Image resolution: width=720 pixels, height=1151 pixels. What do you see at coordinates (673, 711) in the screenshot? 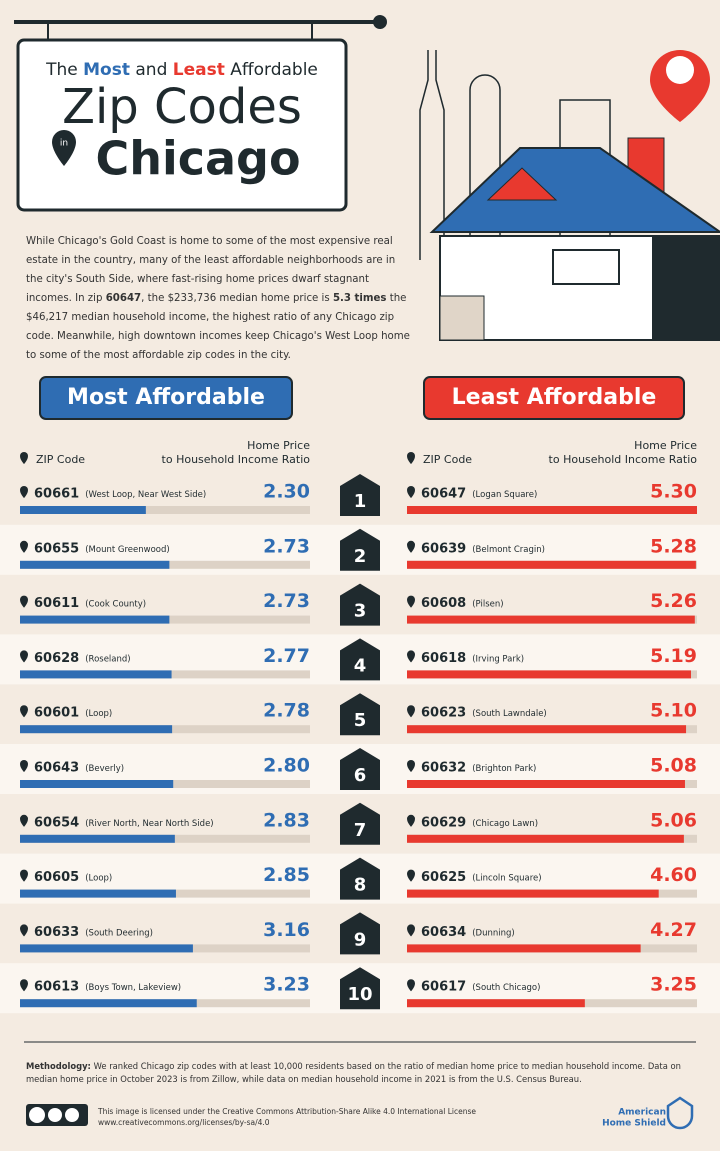
I see `value-label: 5.10` at bounding box center [673, 711].